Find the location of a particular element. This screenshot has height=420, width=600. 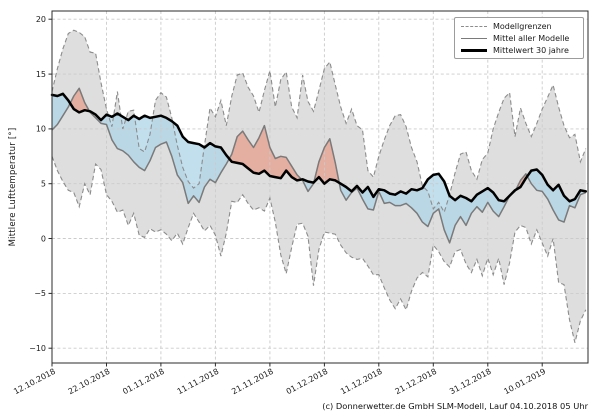

x-tick-label: 01.11.2018 is located at coordinates (143, 381).